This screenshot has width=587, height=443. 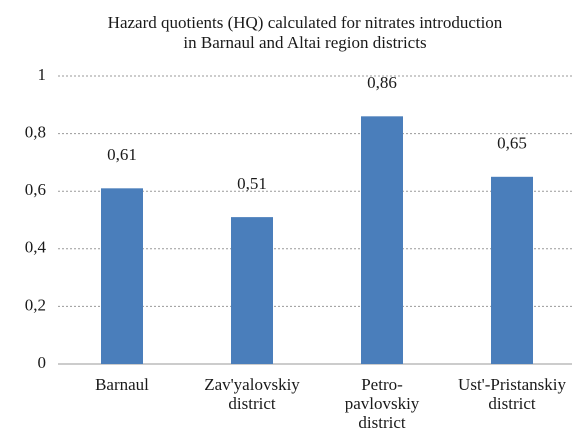 What do you see at coordinates (122, 384) in the screenshot?
I see `x-tick-label: Barnaul` at bounding box center [122, 384].